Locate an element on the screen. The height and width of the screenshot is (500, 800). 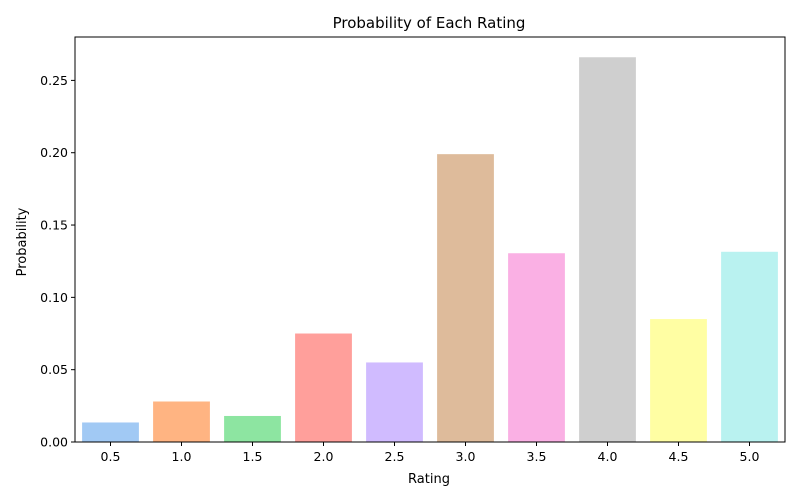
x-axis-label: Rating is located at coordinates (429, 479).